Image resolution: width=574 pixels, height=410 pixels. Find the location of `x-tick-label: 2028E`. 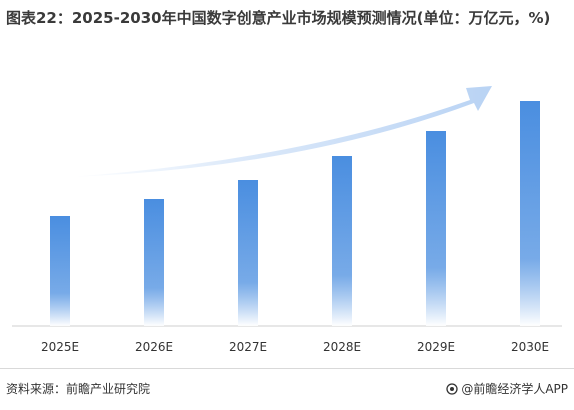

x-tick-label: 2028E is located at coordinates (342, 347).